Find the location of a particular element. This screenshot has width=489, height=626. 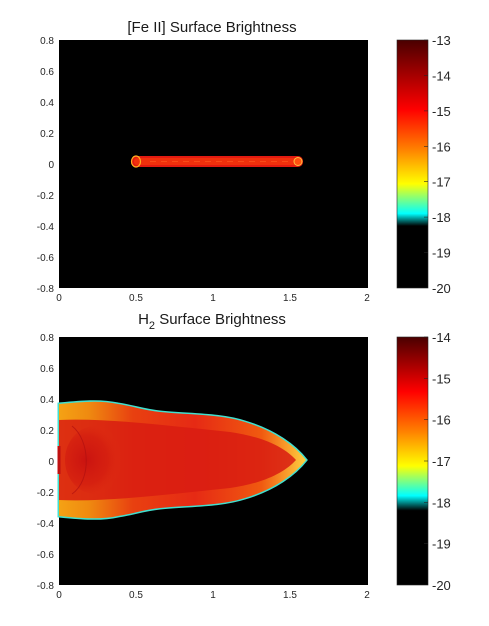

chart1-y-tick: -0.6 is located at coordinates (46, 258).